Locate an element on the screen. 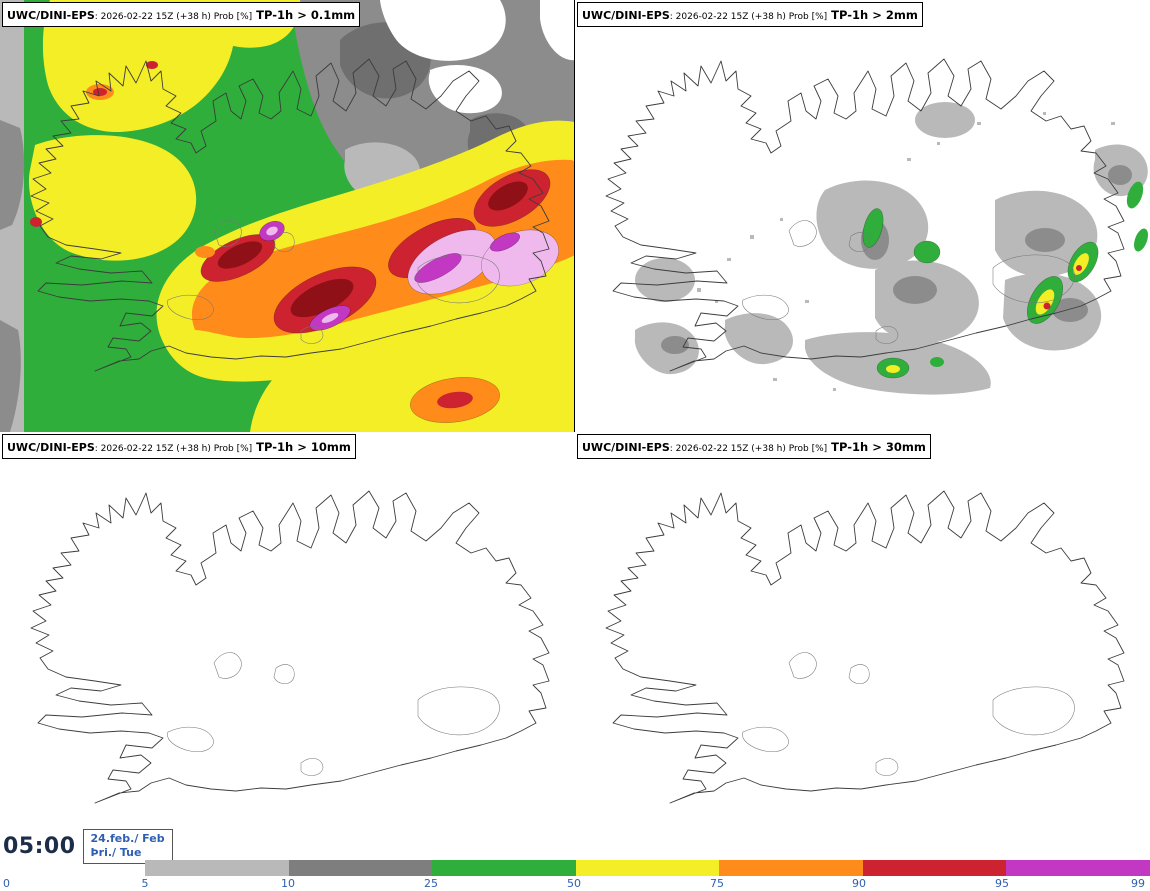 The image size is (1150, 891). legend-tick-label: 99 is located at coordinates (1138, 883).